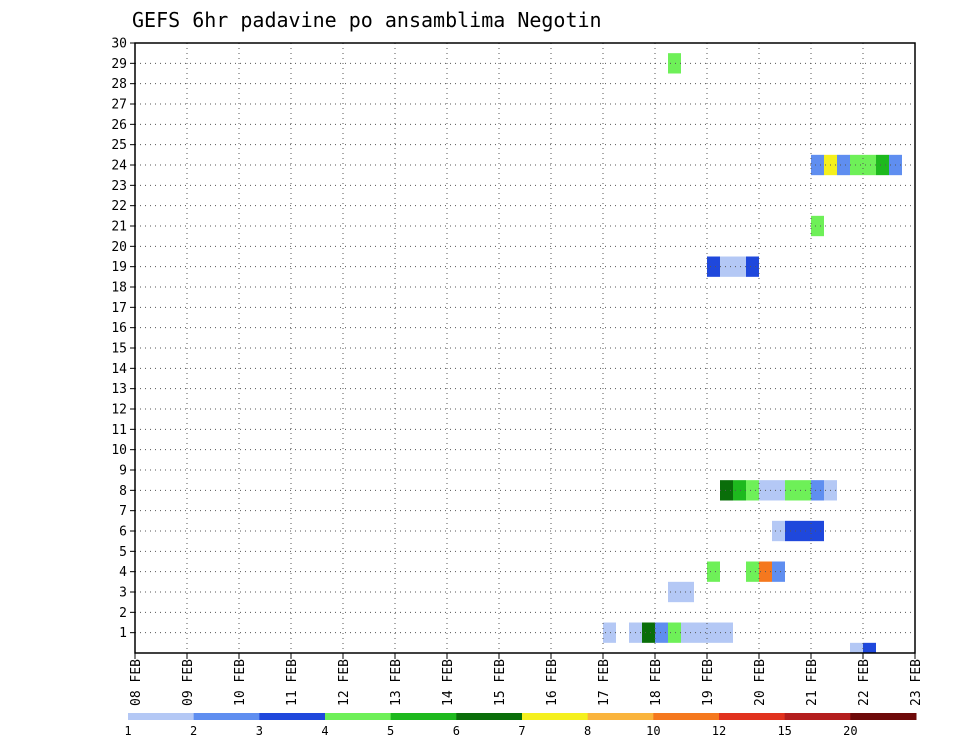 Image resolution: width=960 pixels, height=742 pixels. I want to click on y-tick-label: 14, so click(119, 369).